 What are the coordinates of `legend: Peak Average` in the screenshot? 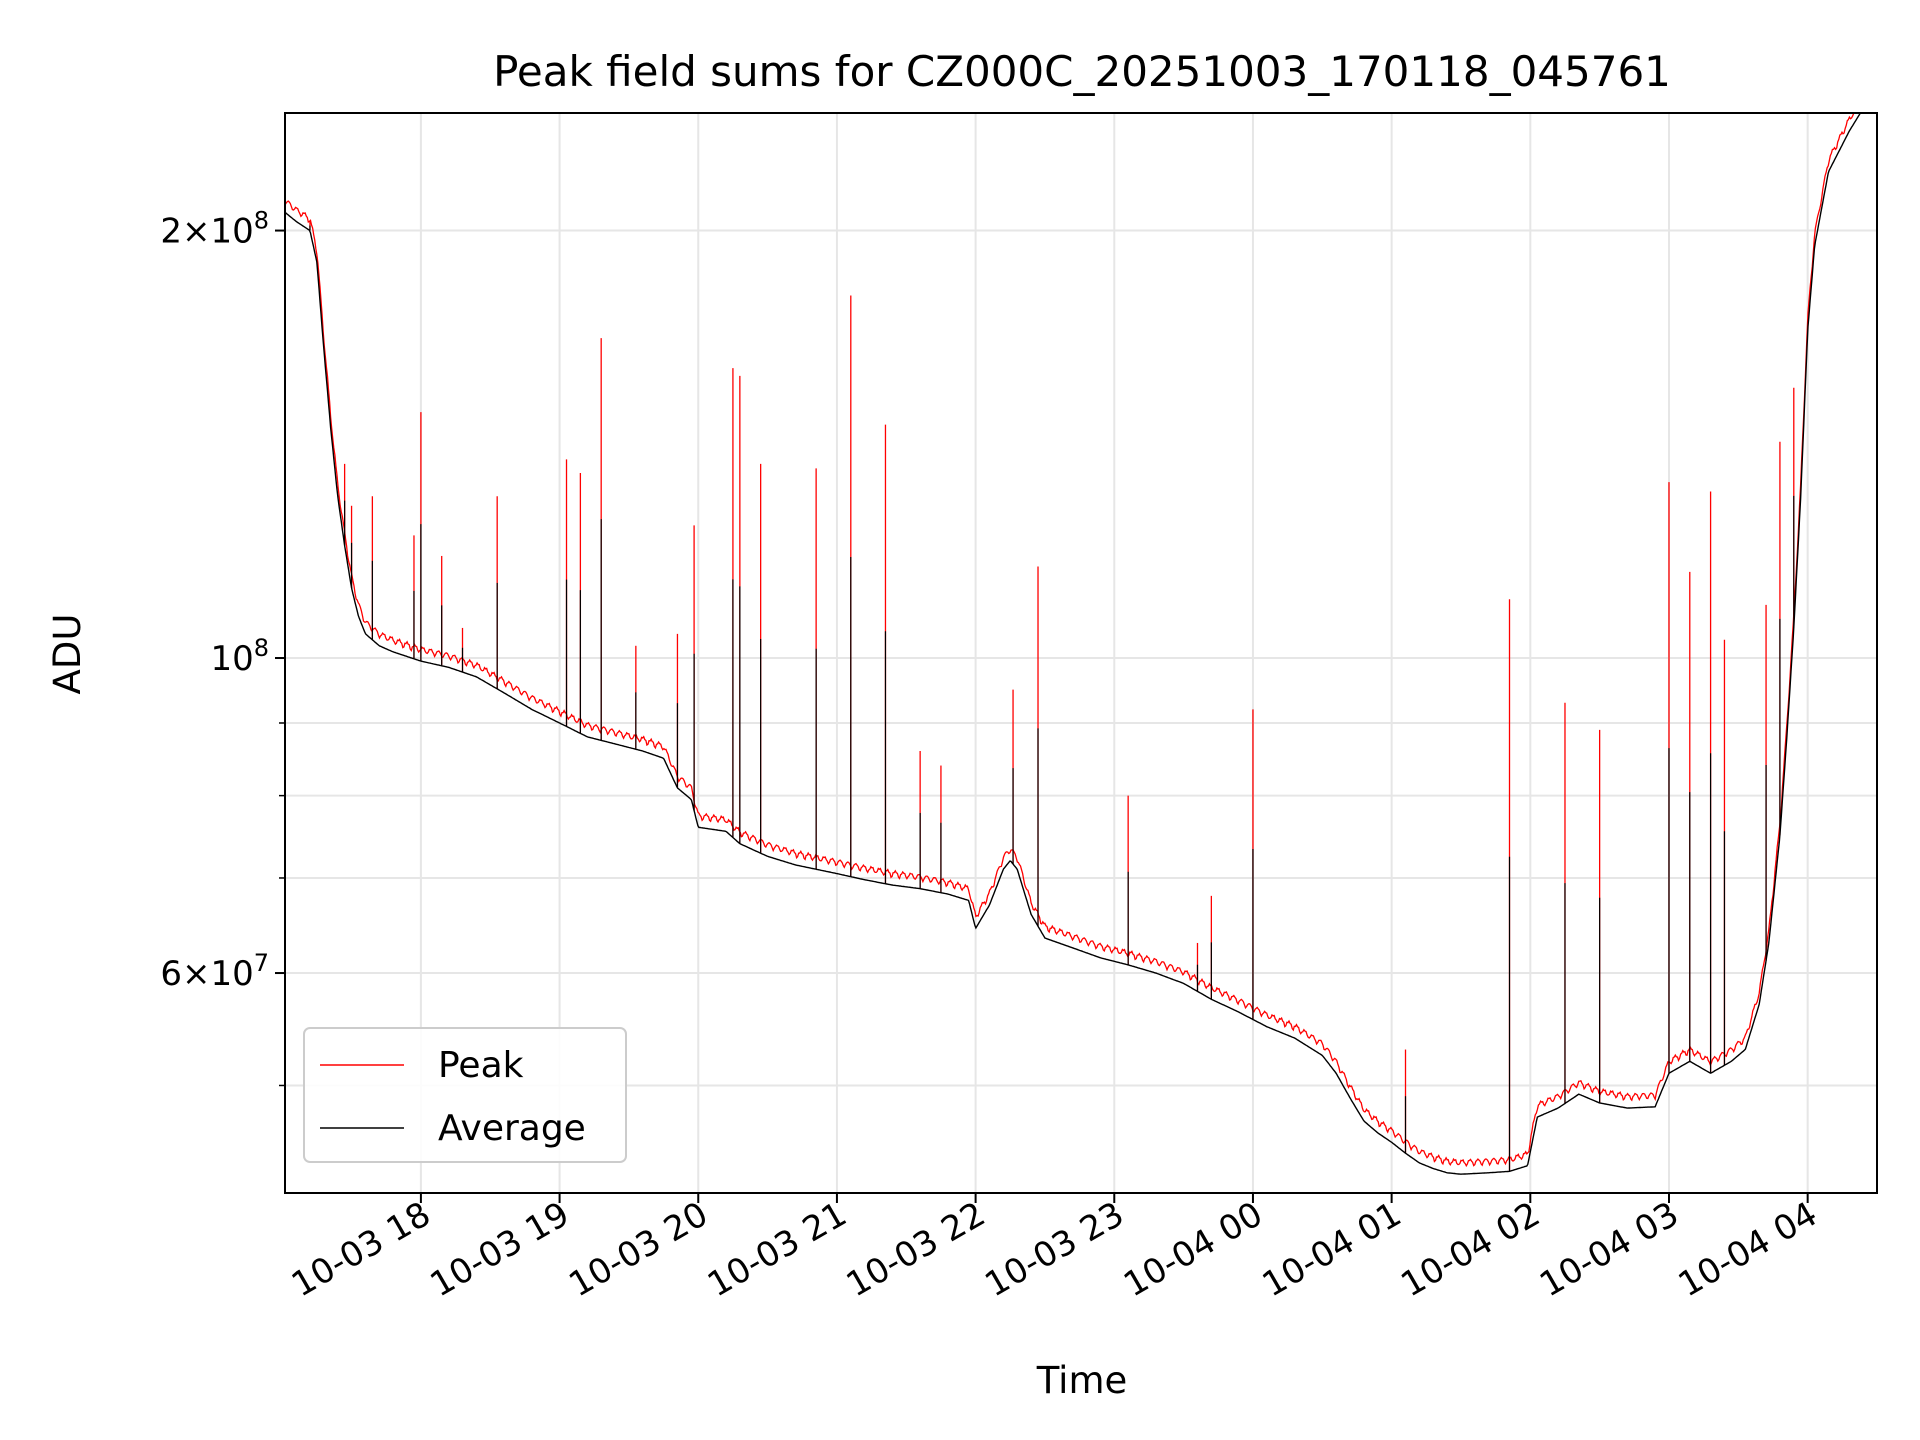 It's located at (465, 1095).